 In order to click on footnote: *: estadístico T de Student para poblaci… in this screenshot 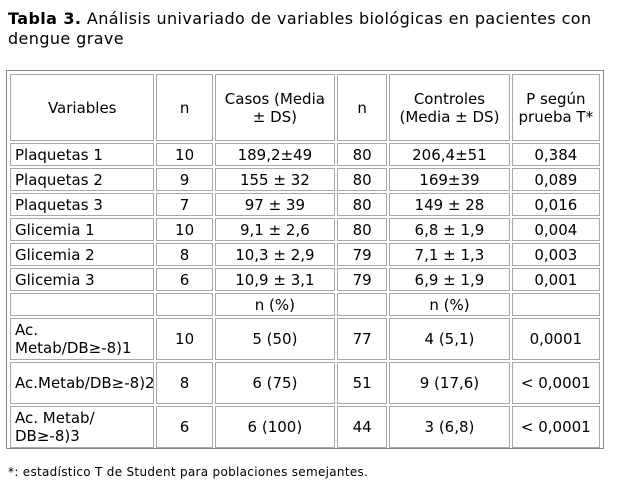, I will do `click(188, 472)`.